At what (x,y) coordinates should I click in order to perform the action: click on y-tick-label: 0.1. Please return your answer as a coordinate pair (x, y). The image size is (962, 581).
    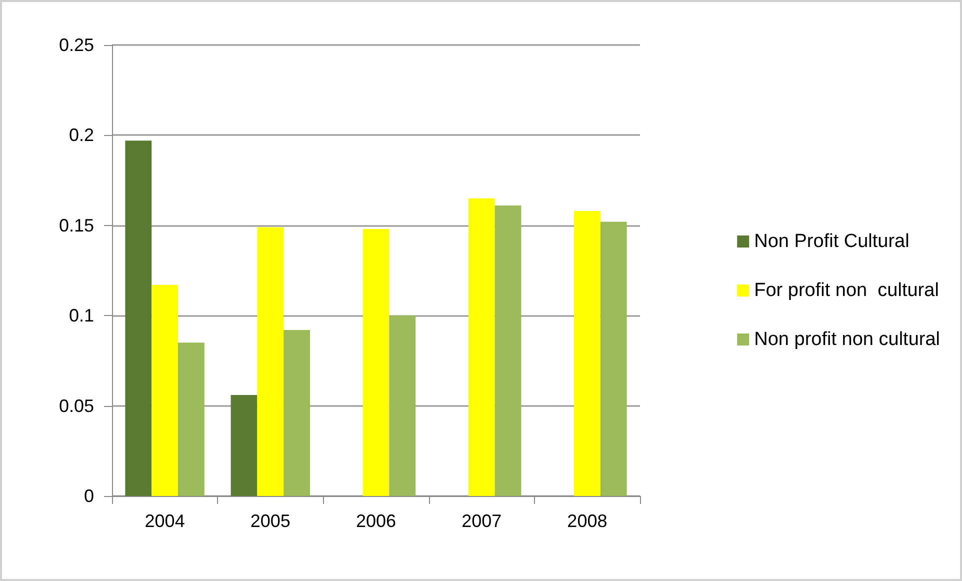
    Looking at the image, I should click on (81, 316).